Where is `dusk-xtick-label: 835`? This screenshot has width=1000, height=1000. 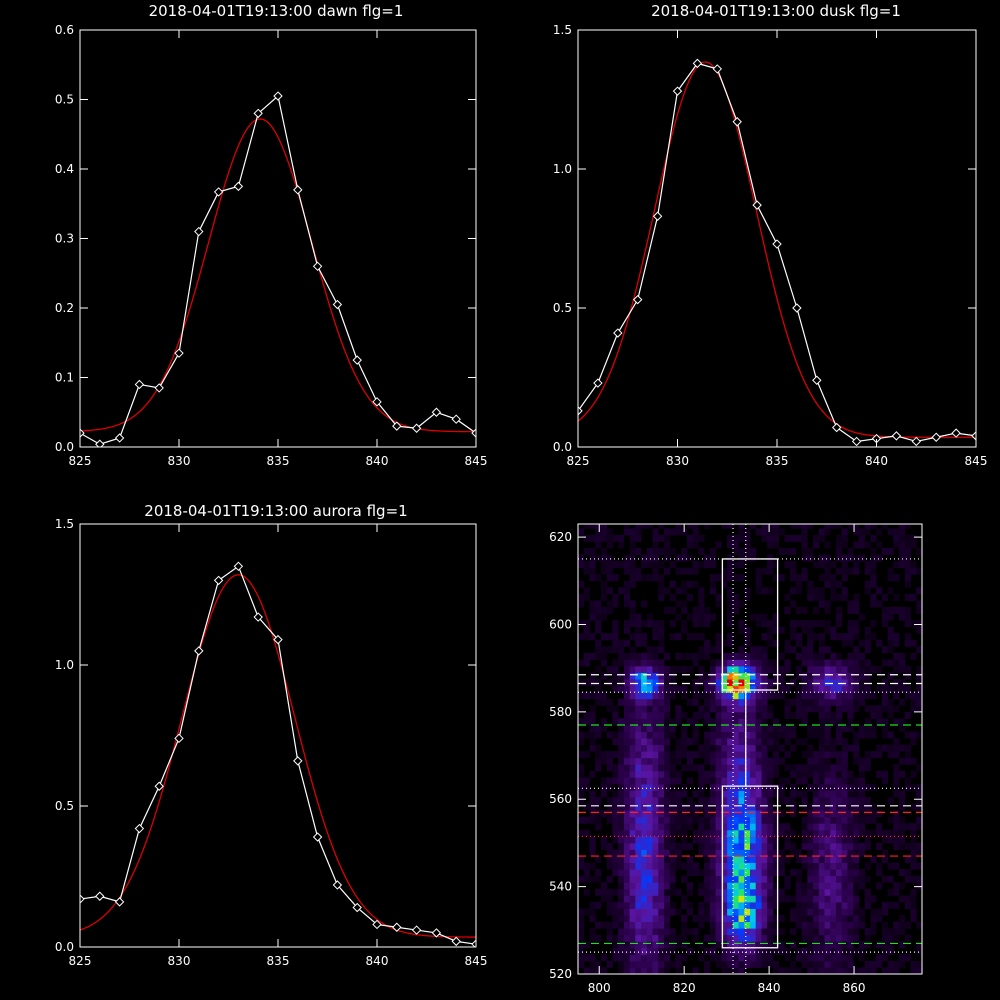
dusk-xtick-label: 835 is located at coordinates (777, 461).